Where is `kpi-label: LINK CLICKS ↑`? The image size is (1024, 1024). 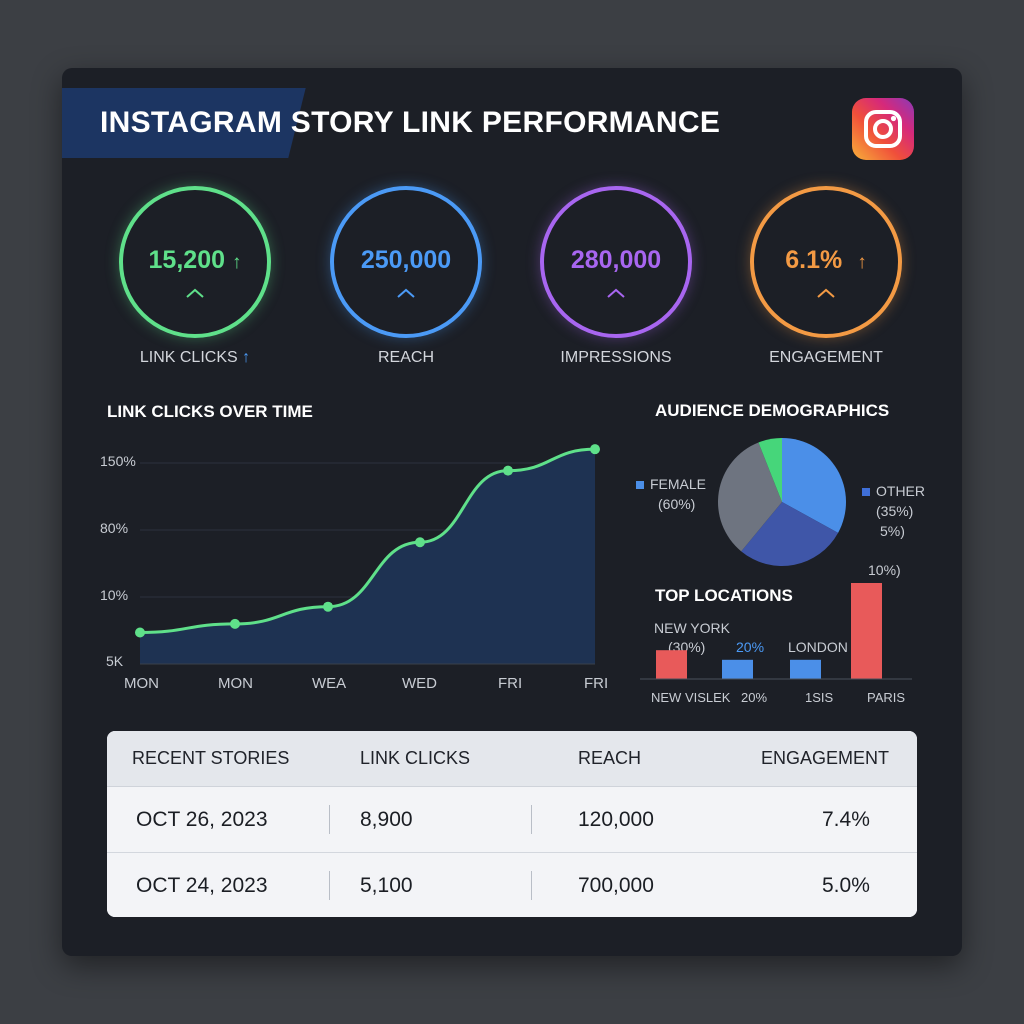
kpi-label: LINK CLICKS ↑ is located at coordinates (195, 357).